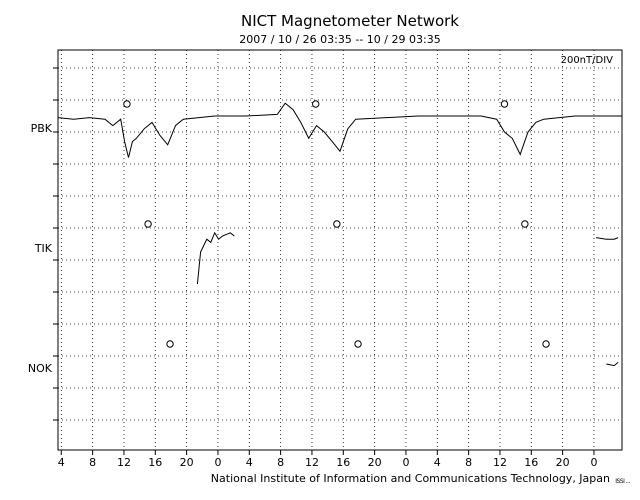 This screenshot has width=640, height=500. Describe the element at coordinates (587, 60) in the screenshot. I see `scale-label: 200nT/DIV` at that location.